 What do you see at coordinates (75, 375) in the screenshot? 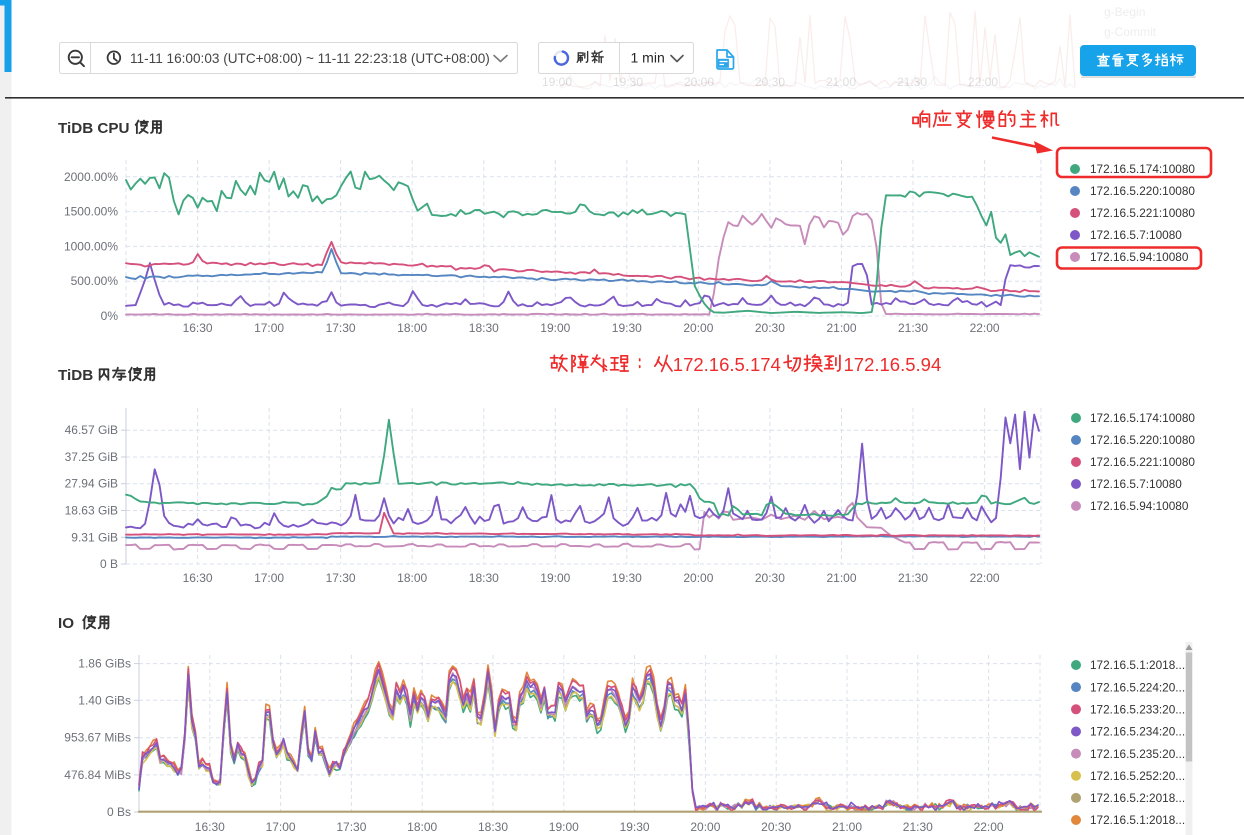
I see `svg-text: TiDB` at bounding box center [75, 375].